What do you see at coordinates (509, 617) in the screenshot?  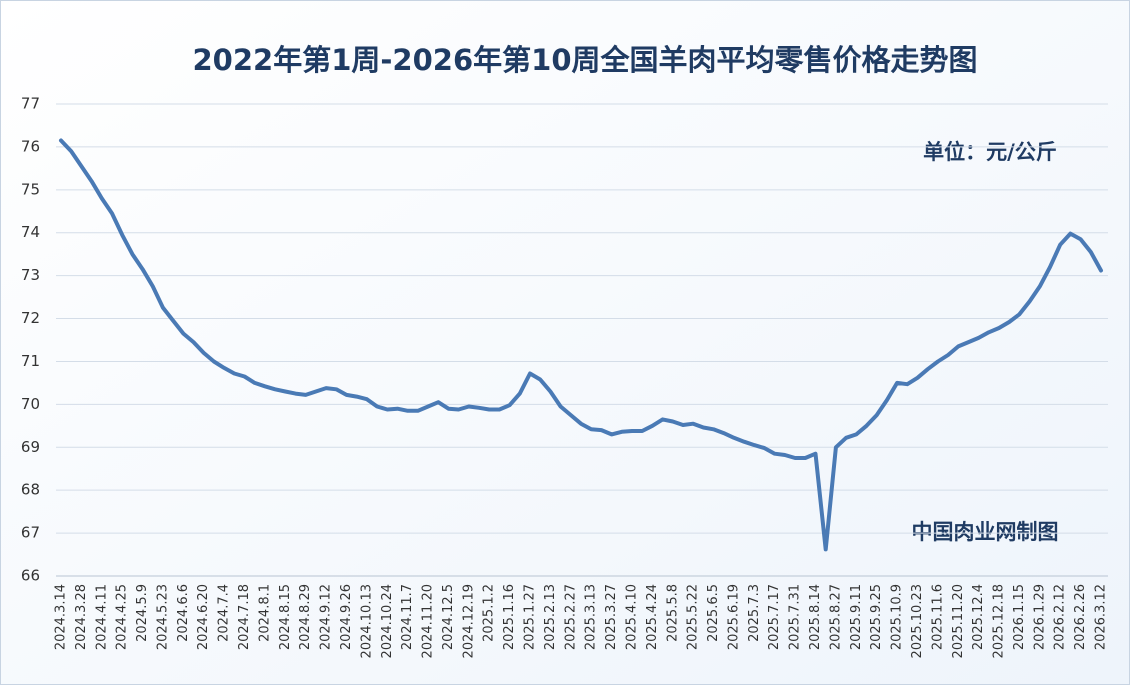 I see `x-tick-label: 2025.1.16` at bounding box center [509, 617].